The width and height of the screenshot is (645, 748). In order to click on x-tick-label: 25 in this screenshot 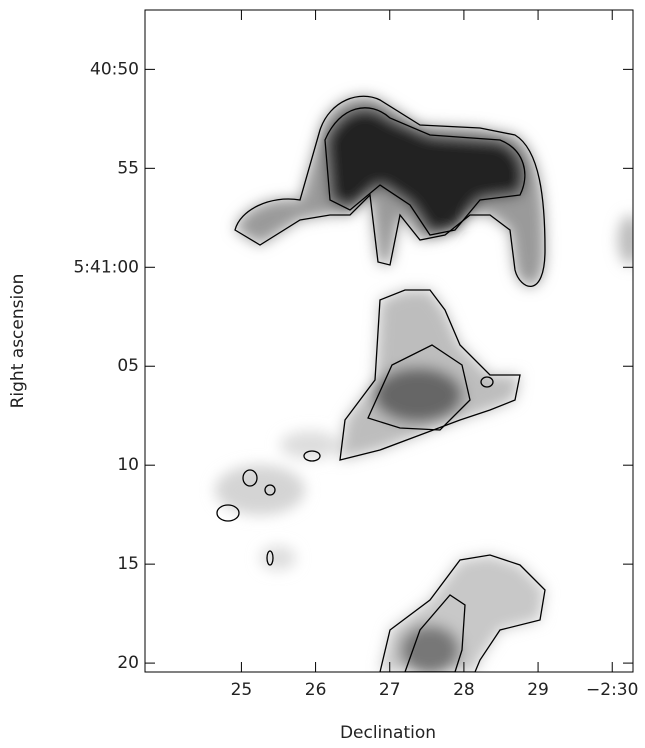, I will do `click(242, 690)`.